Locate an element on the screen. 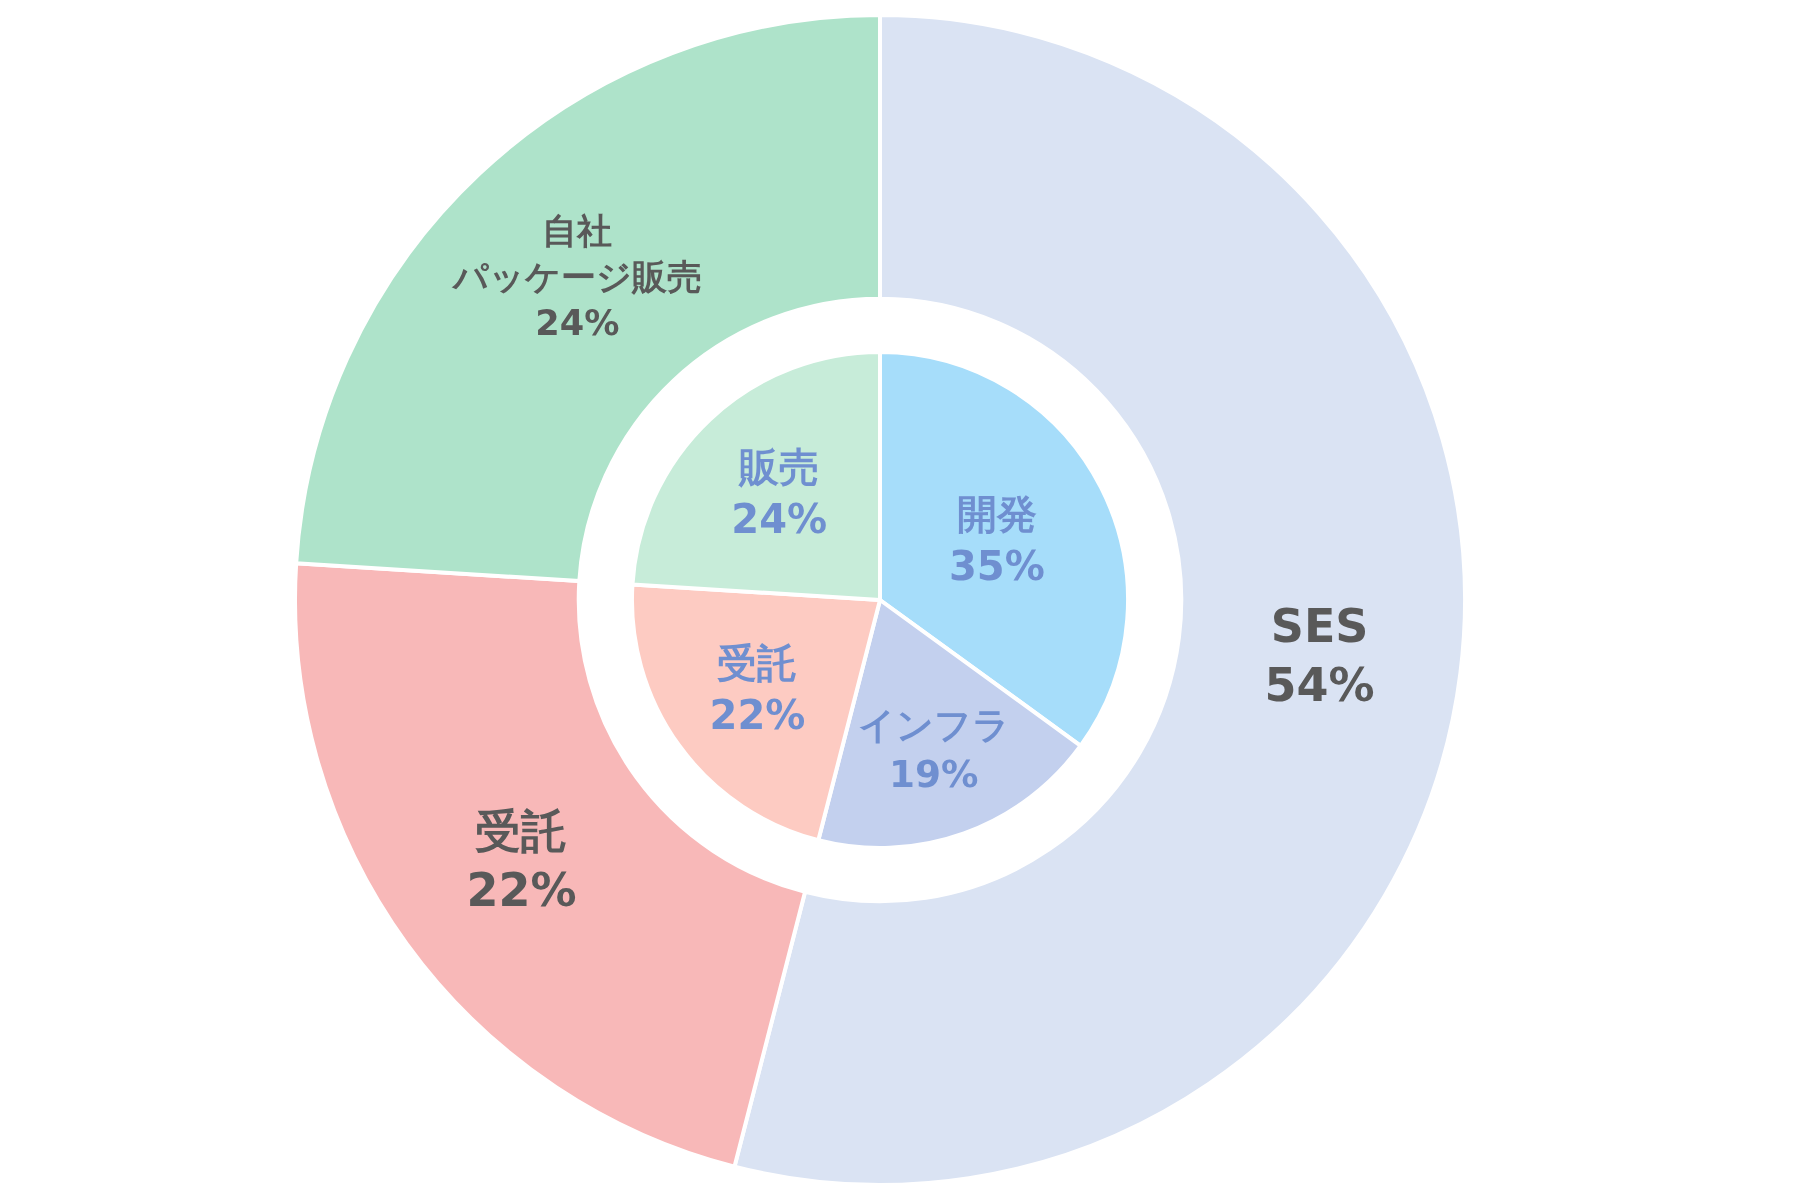 The width and height of the screenshot is (1800, 1200). slice-label: 自社パッケージ販売 is located at coordinates (576, 254).